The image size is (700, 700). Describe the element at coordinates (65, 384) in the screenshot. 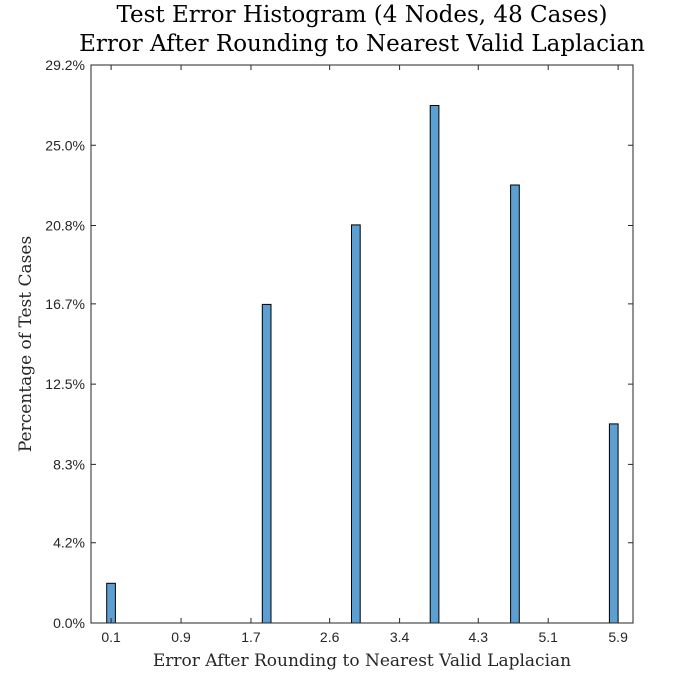

I see `y-tick-label-3: 12.5%` at that location.